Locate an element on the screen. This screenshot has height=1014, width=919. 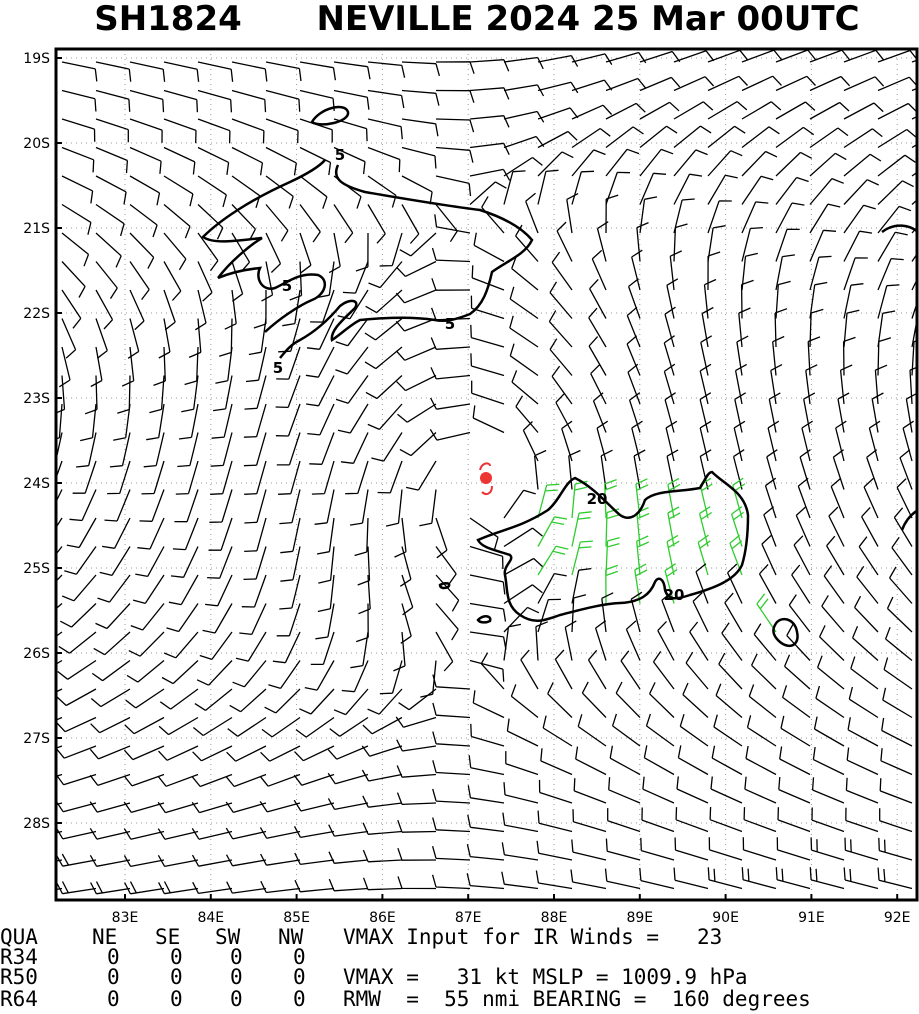
contour-label: 5 is located at coordinates (278, 368).